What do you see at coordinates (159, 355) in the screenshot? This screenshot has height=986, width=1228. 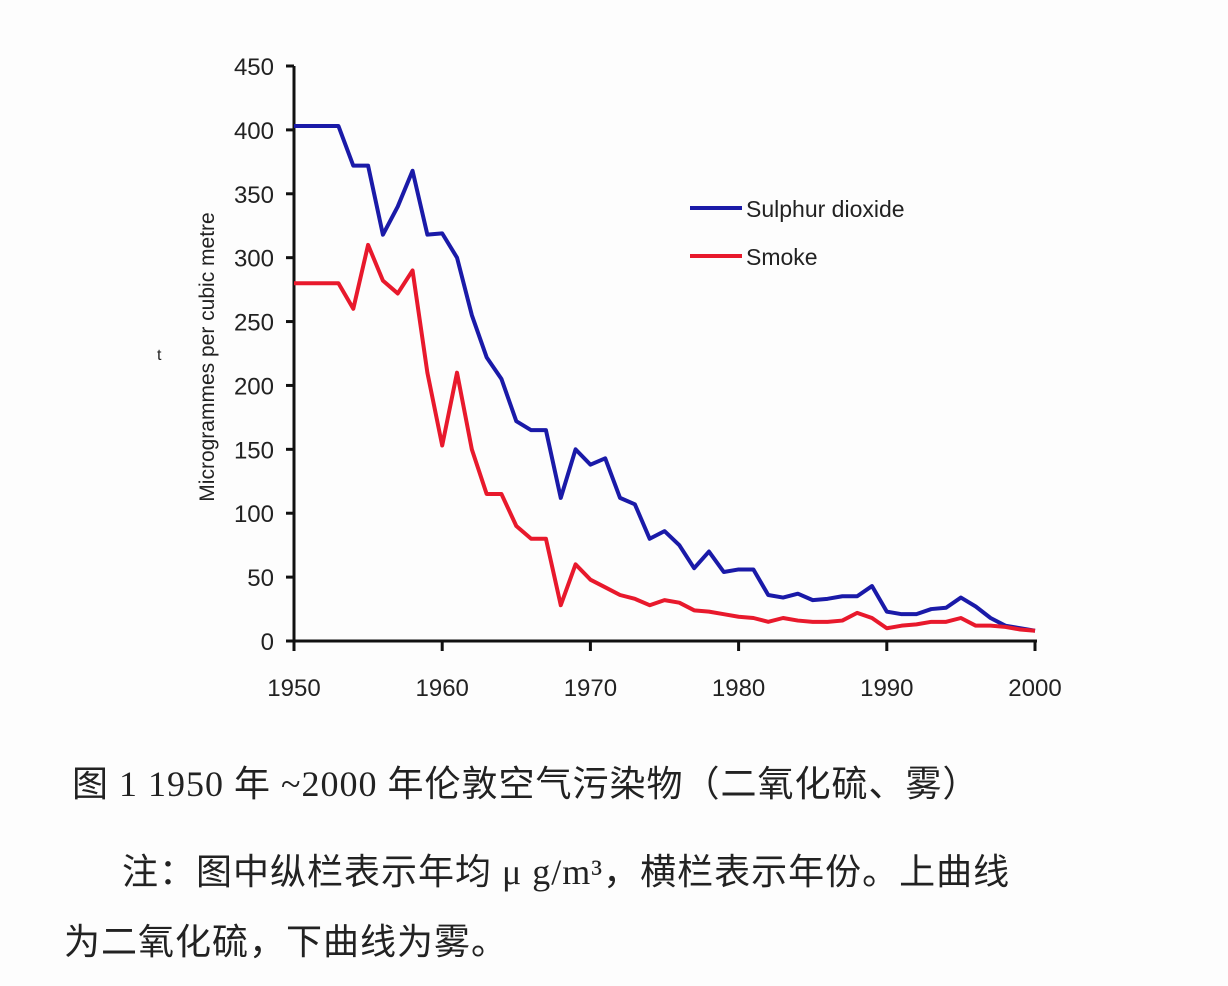 I see `stray-mark: t` at bounding box center [159, 355].